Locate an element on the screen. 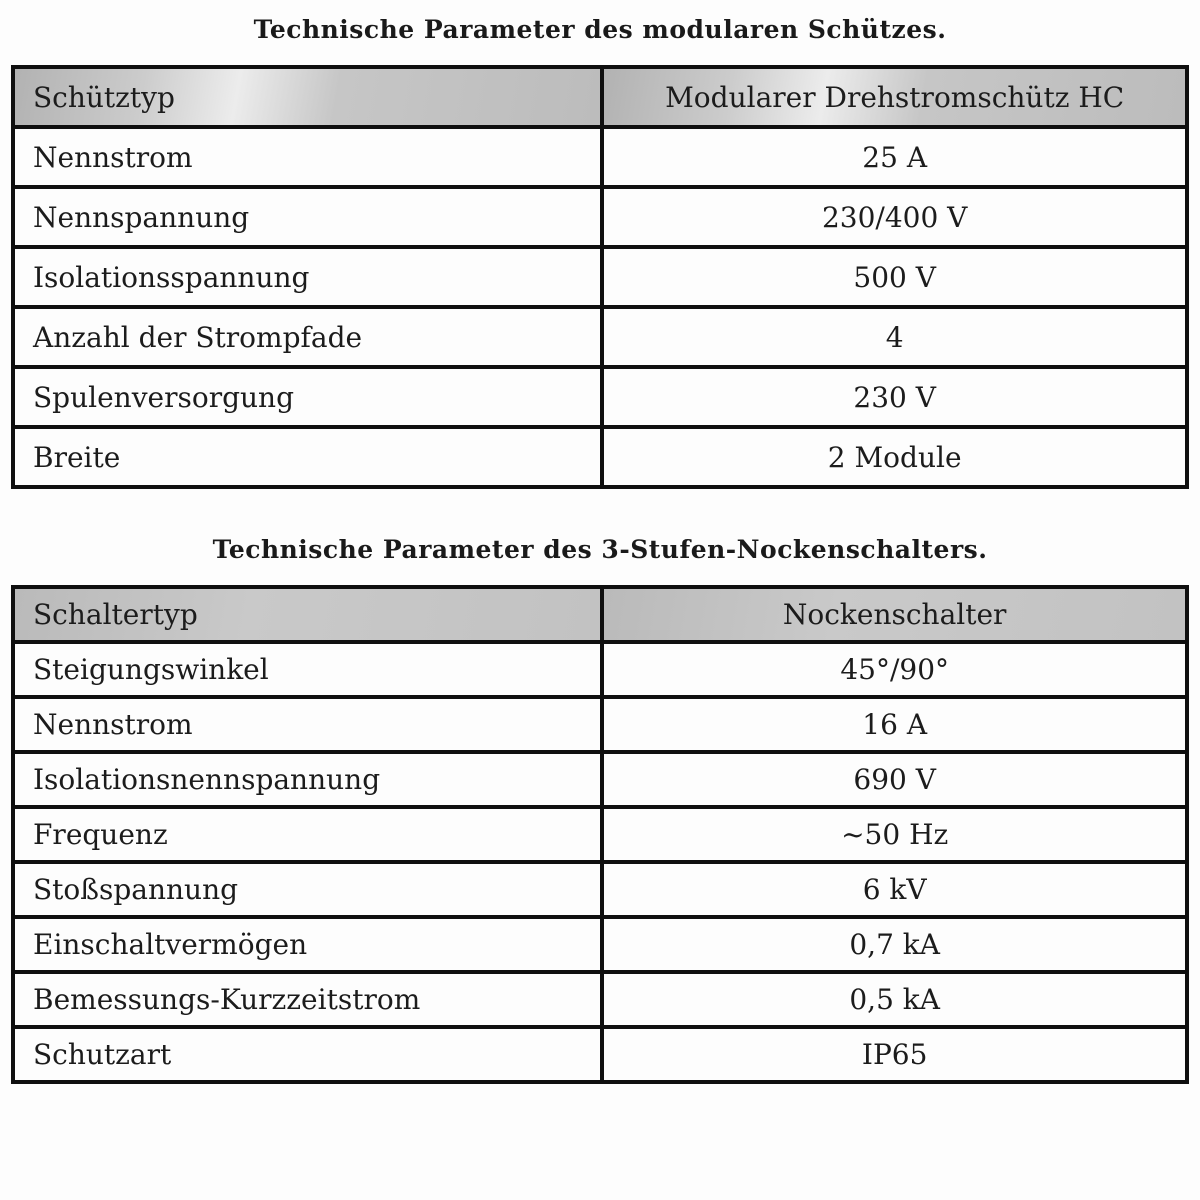  table-row: Steigungswinkel 45°/90° is located at coordinates (599, 669).